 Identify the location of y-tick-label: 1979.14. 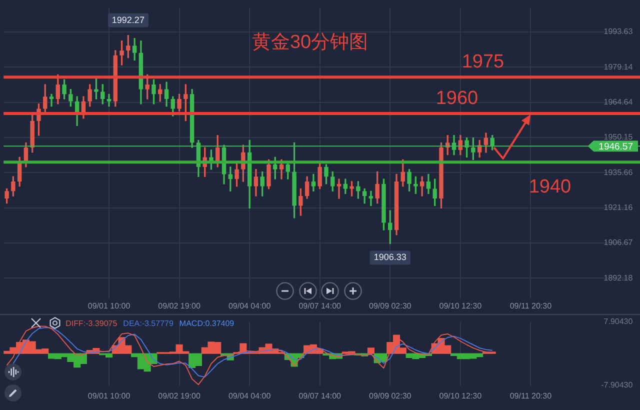
(619, 67).